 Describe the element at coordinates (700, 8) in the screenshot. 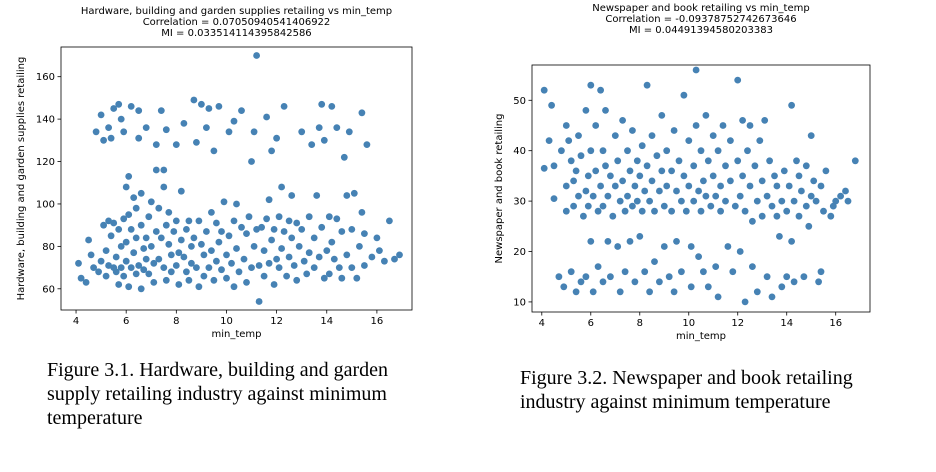

I see `chart-title-line: Newspaper and book retailing vs min_temp` at that location.